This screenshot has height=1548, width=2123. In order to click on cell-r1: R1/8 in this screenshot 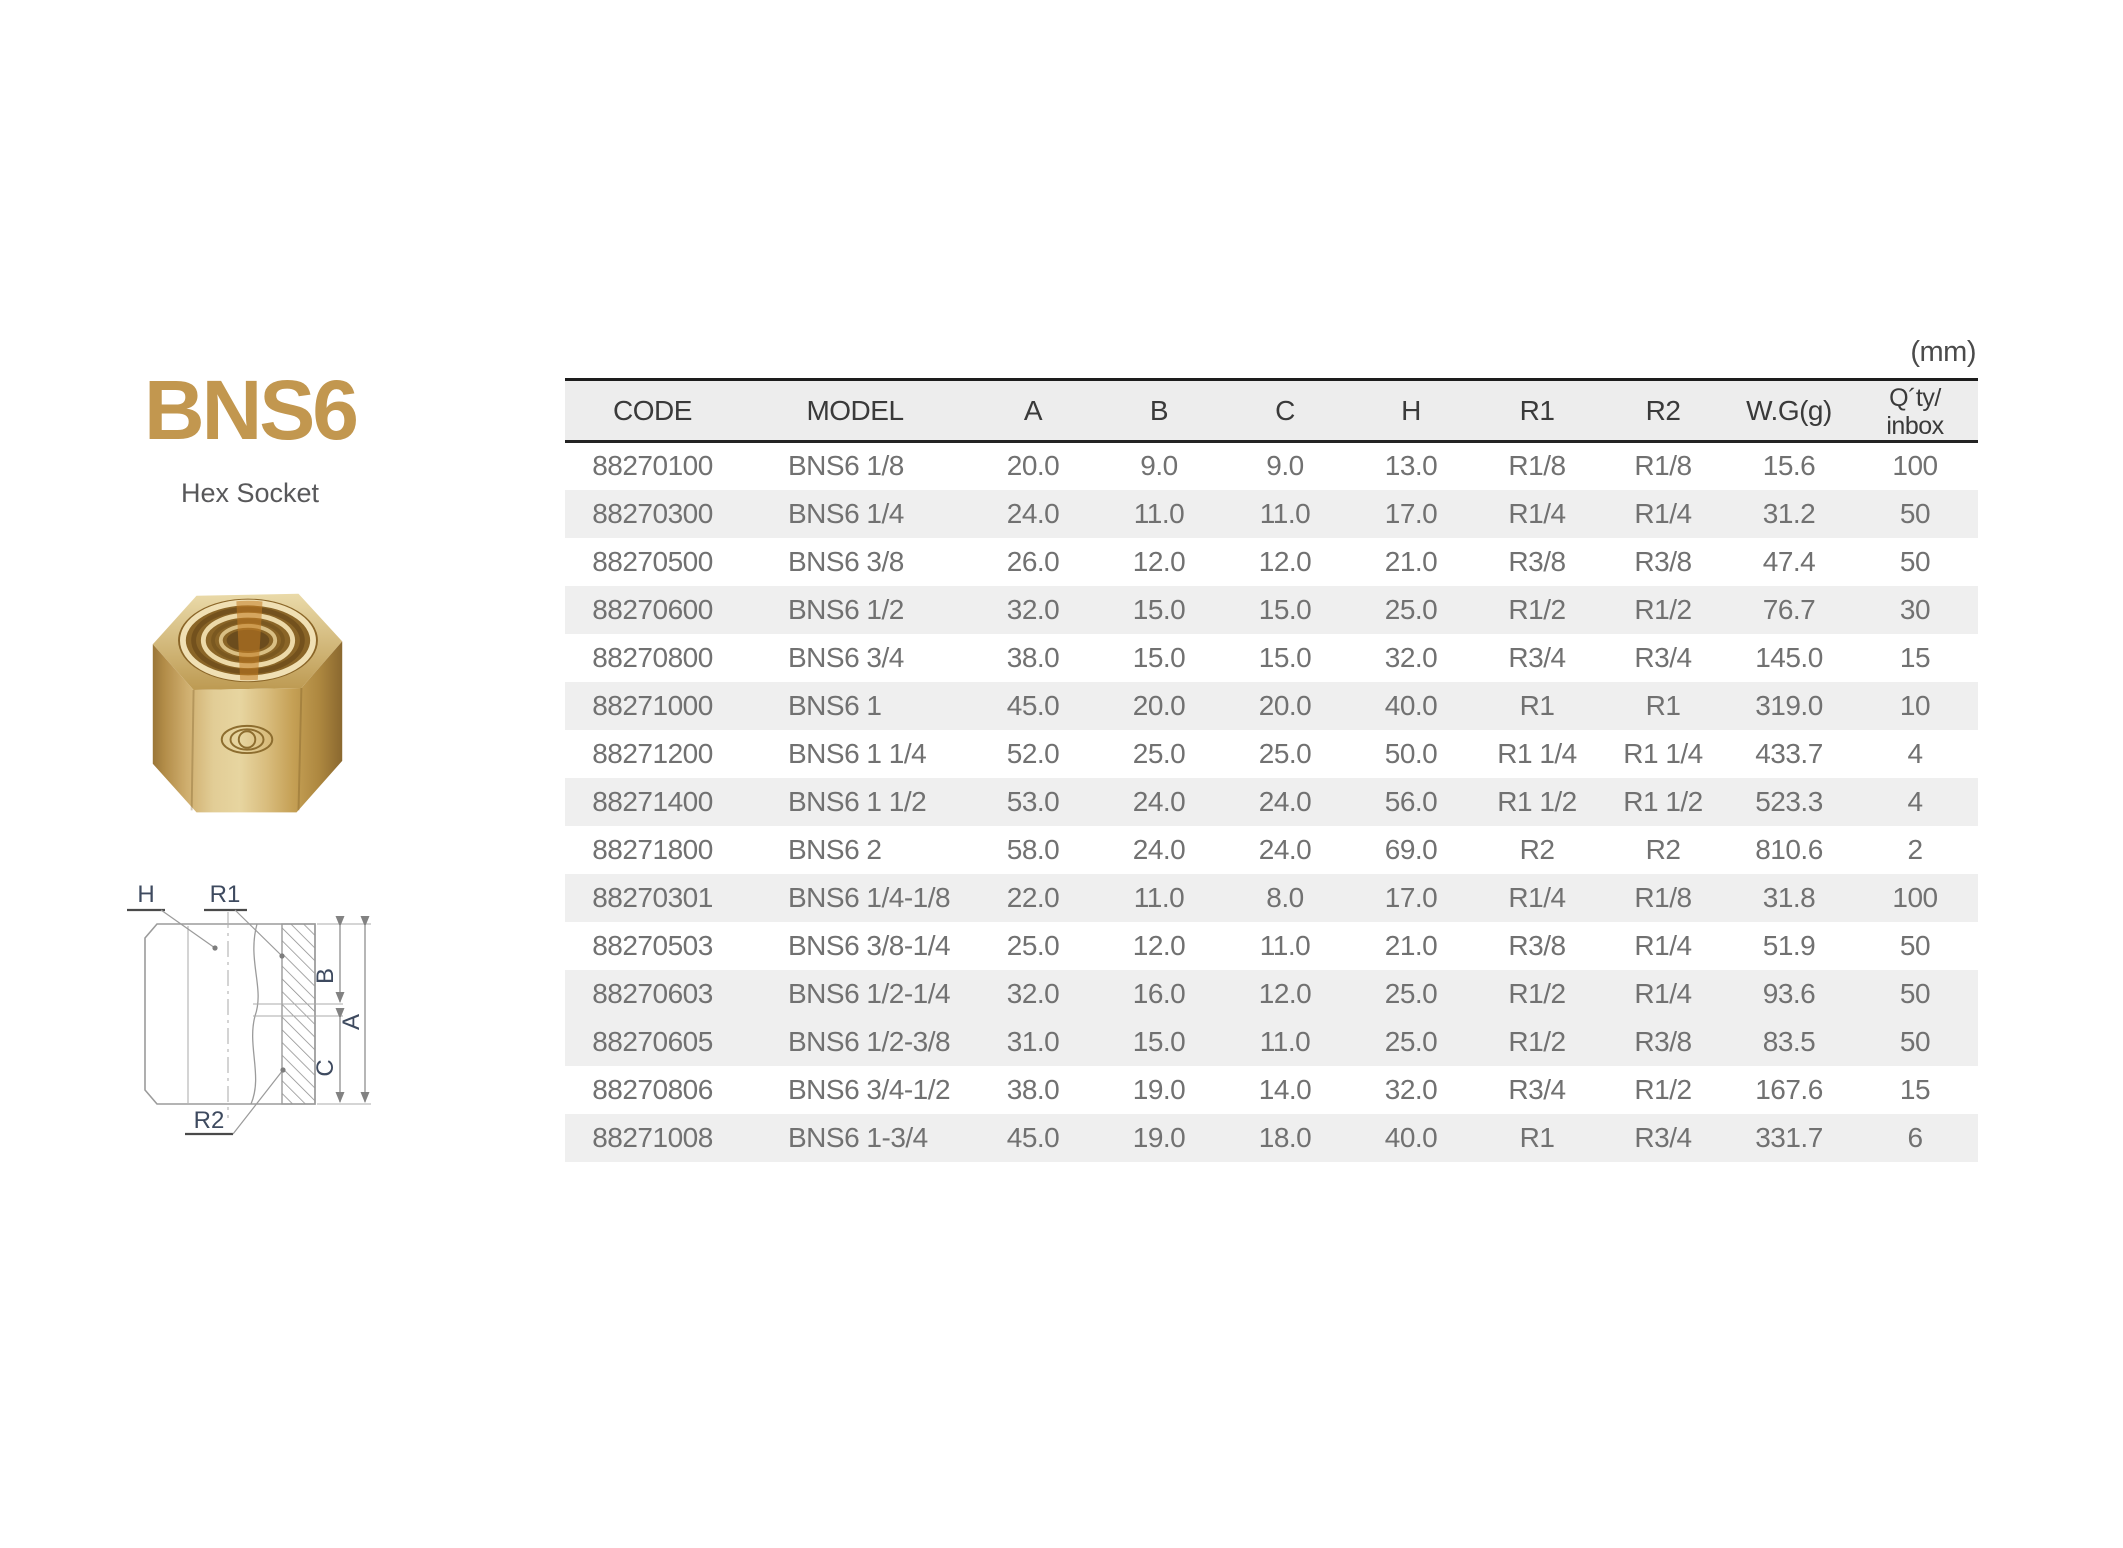, I will do `click(1537, 466)`.